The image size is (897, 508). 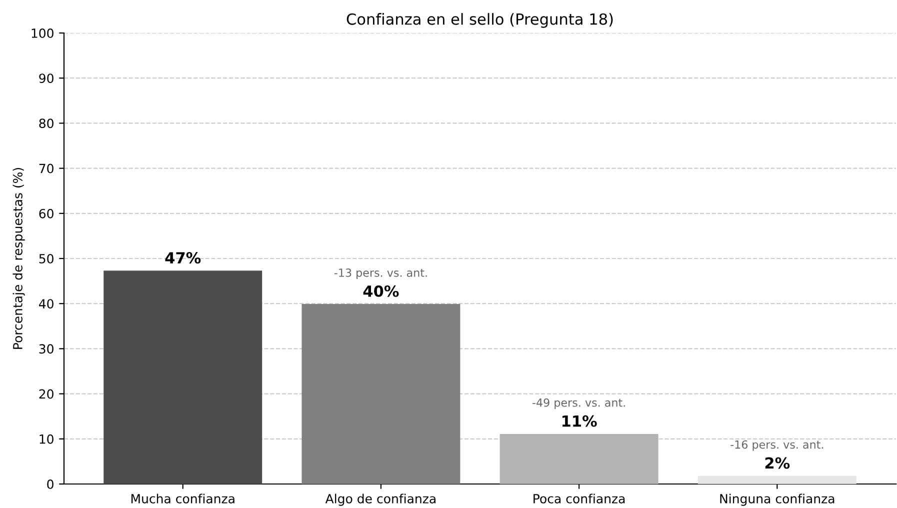 What do you see at coordinates (46, 259) in the screenshot?
I see `y-tick-label: 50` at bounding box center [46, 259].